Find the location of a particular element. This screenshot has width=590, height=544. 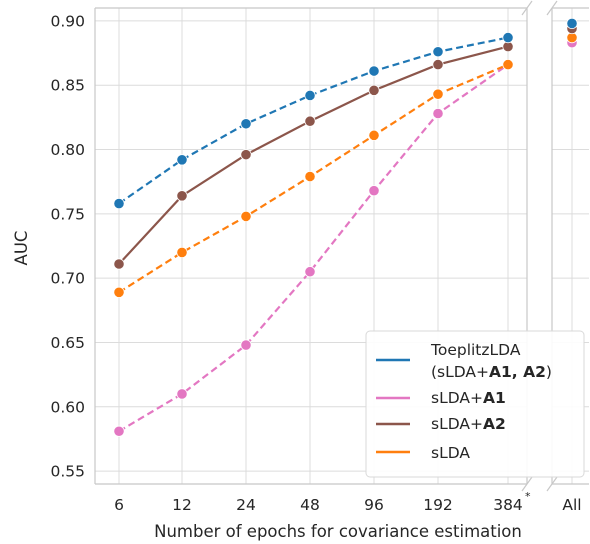

y-axis-ticks: 0.55 0.60 0.65 0.70 0.75 0.80 0.85 0.90 is located at coordinates (67, 246).